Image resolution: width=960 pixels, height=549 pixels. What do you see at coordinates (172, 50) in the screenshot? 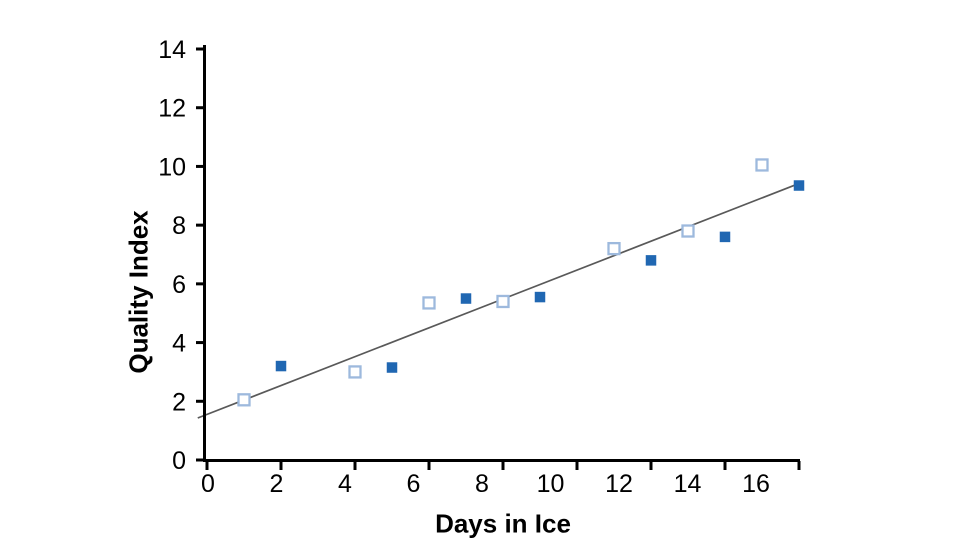
I see `y-tick-label: 14` at bounding box center [172, 50].